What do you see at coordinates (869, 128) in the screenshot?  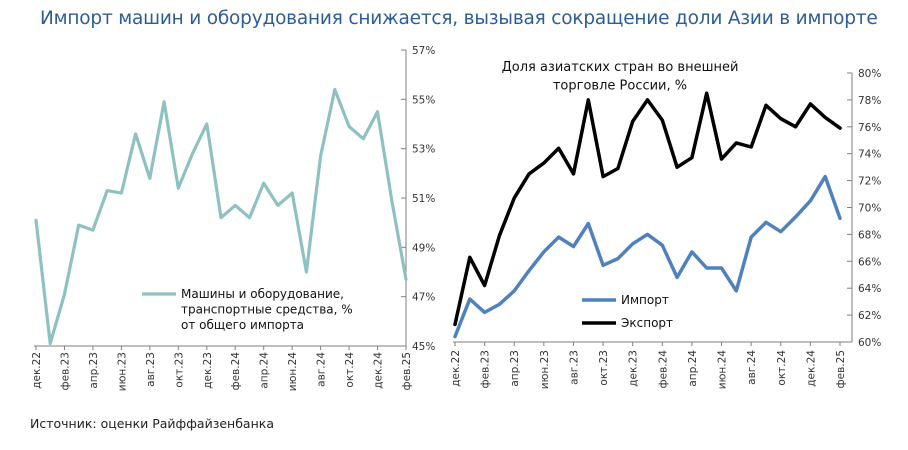 I see `y-tick-label: 76%` at bounding box center [869, 128].